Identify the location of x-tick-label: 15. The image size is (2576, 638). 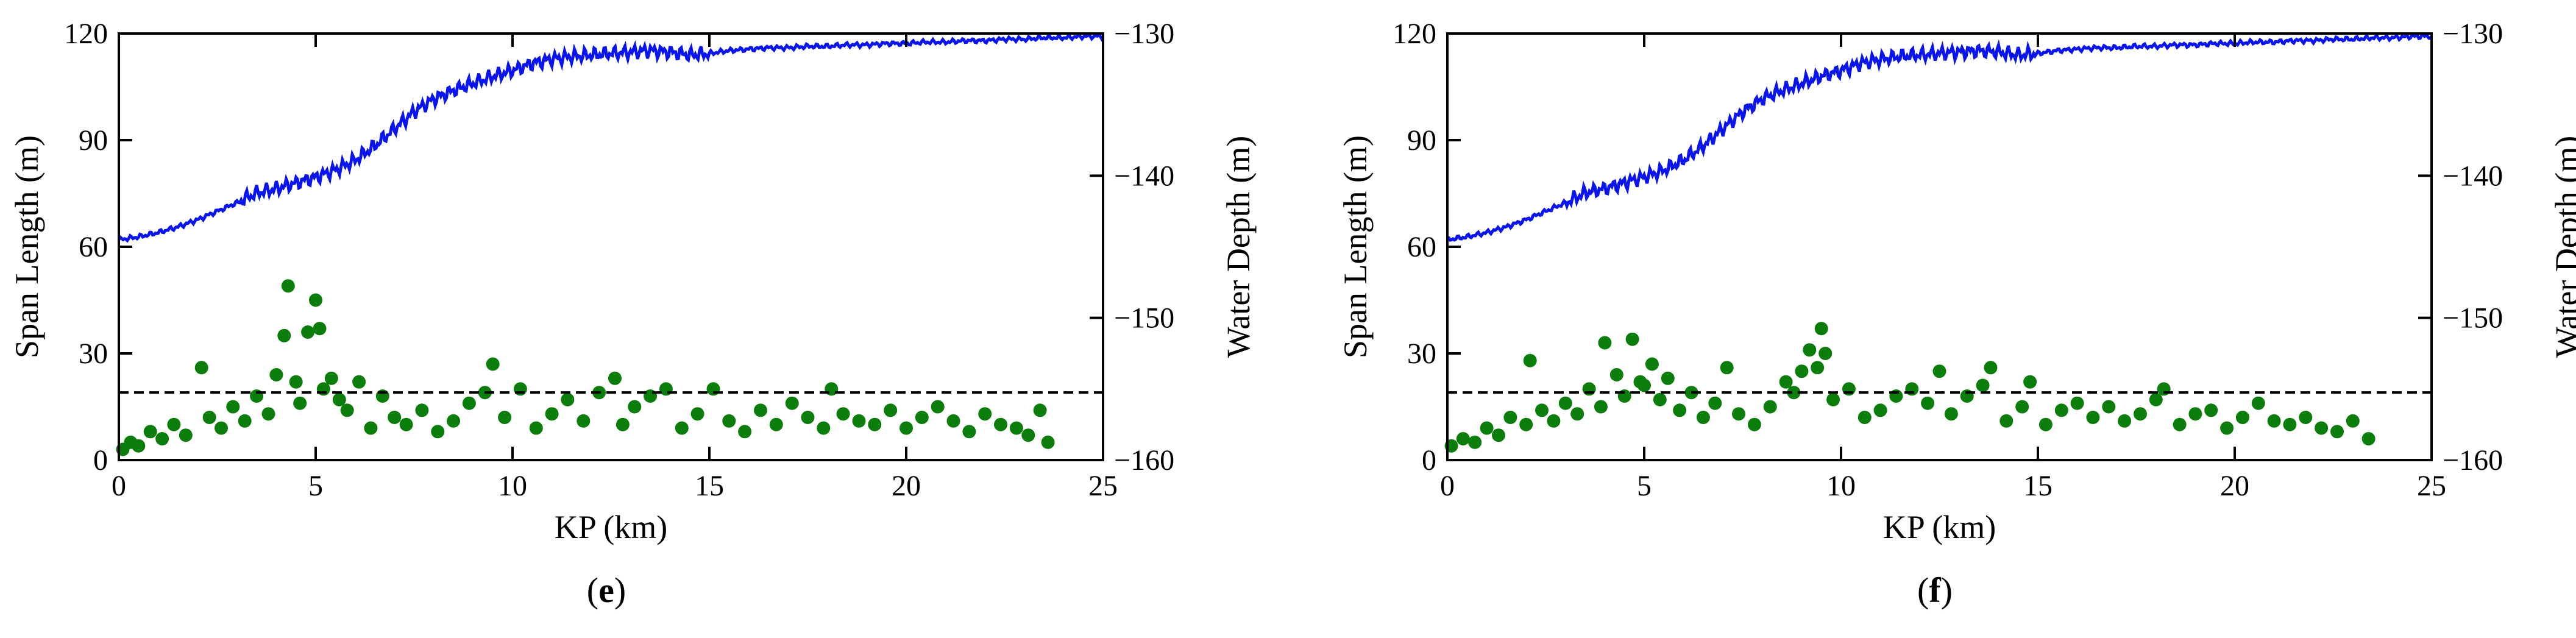
(2038, 486).